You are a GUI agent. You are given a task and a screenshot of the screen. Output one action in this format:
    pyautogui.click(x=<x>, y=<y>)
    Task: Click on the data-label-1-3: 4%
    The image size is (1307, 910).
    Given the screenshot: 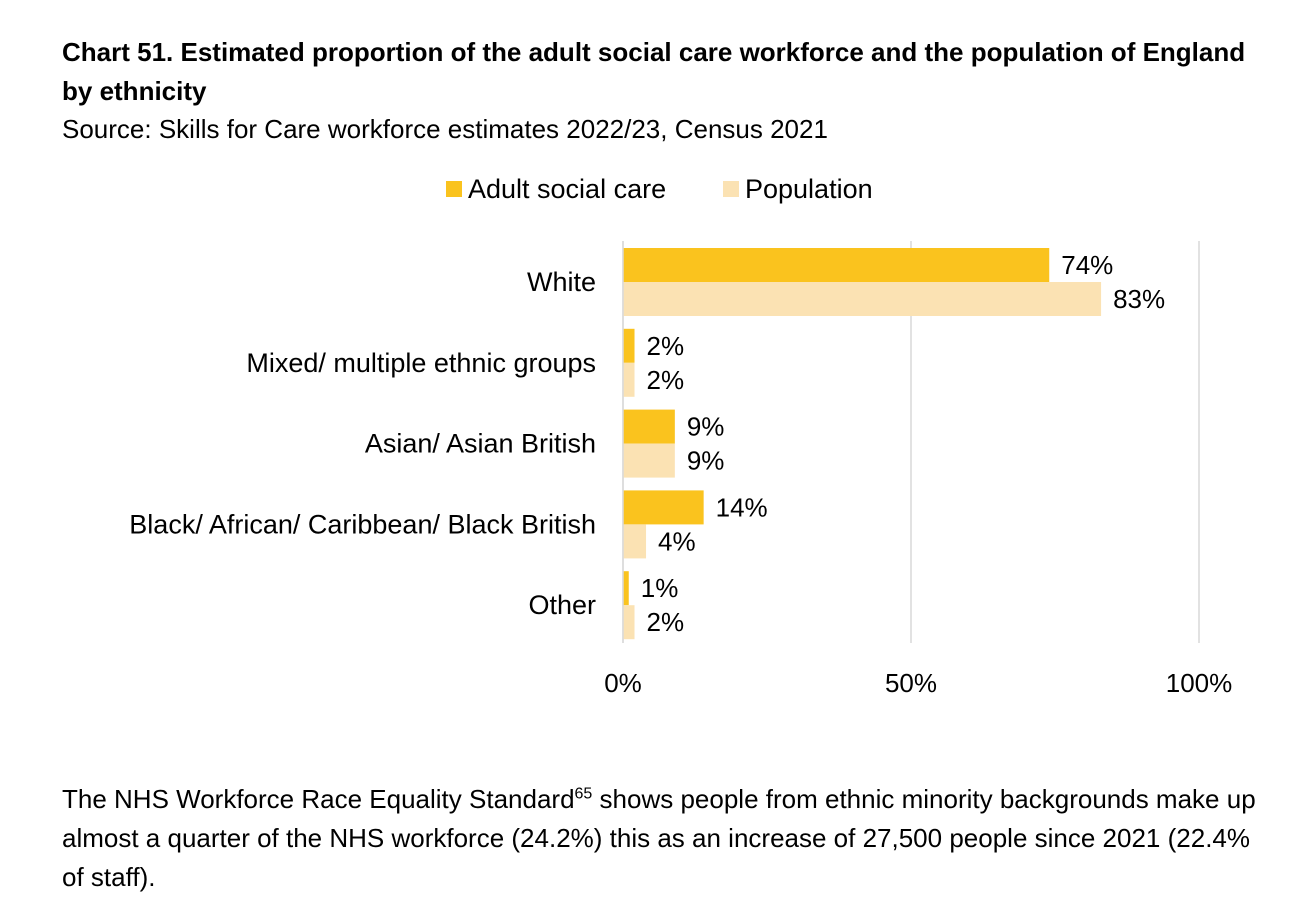 What is the action you would take?
    pyautogui.click(x=677, y=541)
    